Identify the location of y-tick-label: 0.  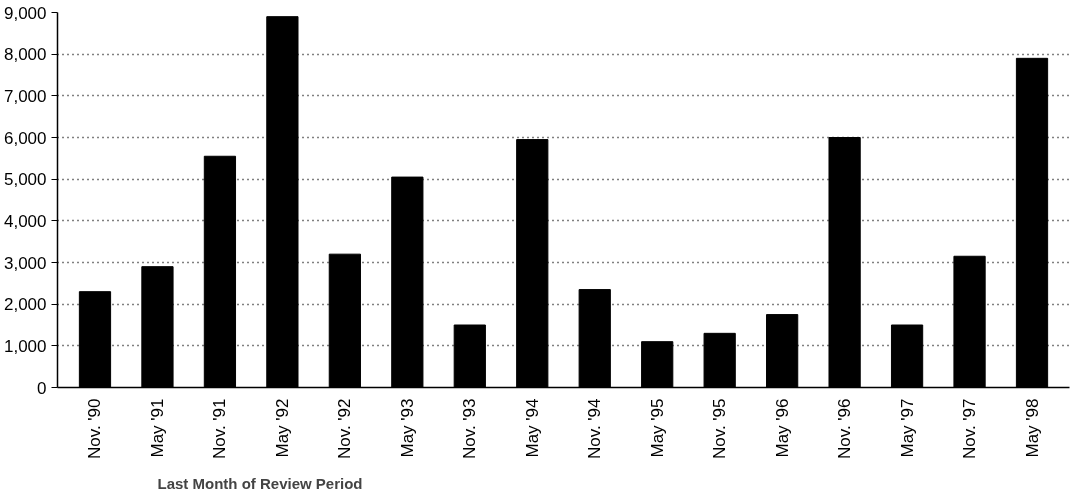
(42, 388).